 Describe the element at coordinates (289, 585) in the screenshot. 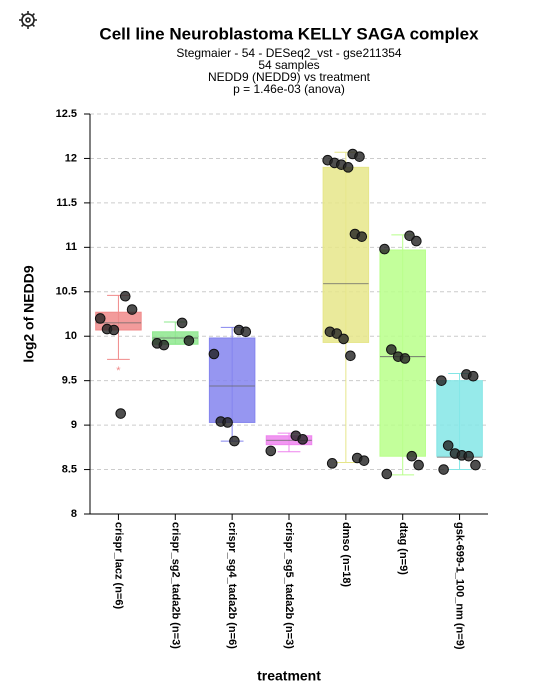

I see `x-tick-label: crispr_sg5_tada2b (n=3)` at that location.